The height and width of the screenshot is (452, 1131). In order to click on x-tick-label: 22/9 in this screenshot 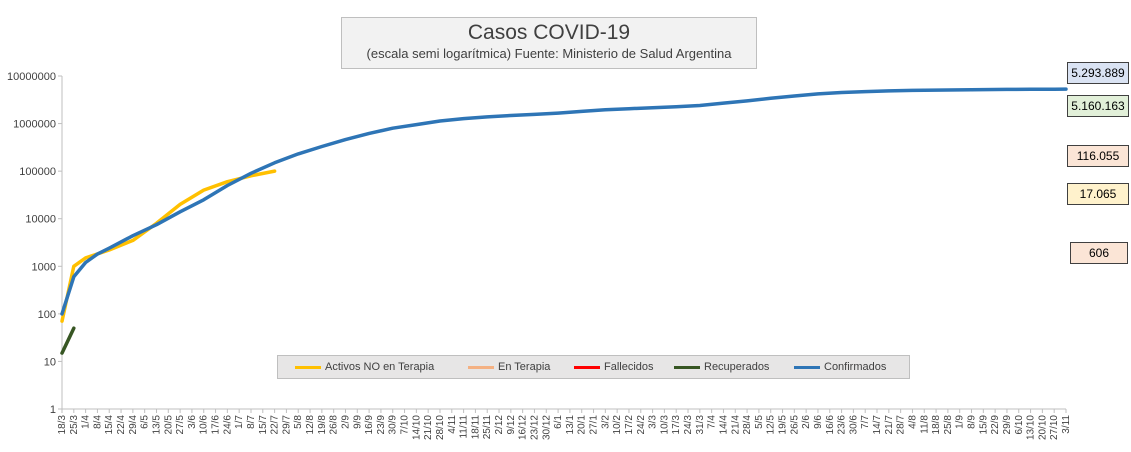, I will do `click(995, 425)`.